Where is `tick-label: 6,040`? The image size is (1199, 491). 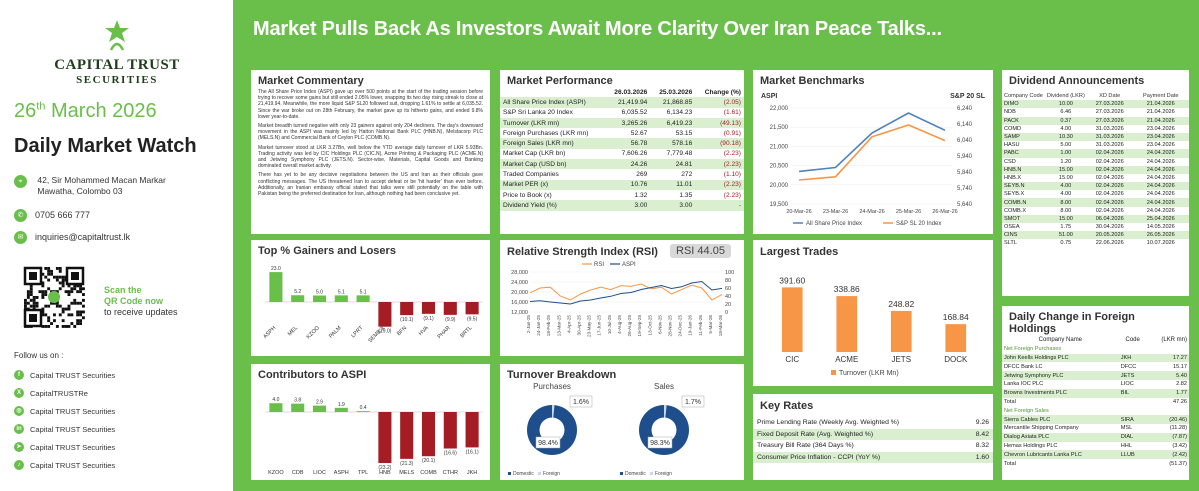 tick-label: 6,040 is located at coordinates (965, 141).